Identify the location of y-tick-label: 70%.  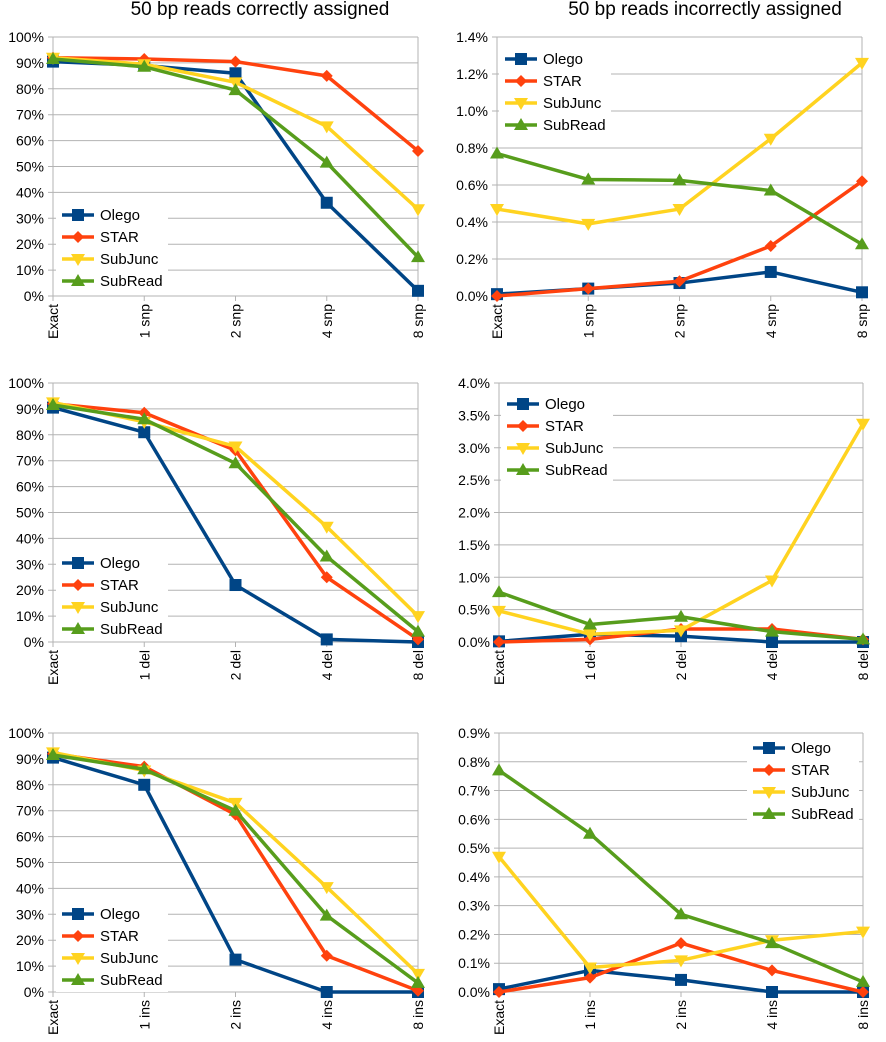
(30, 115).